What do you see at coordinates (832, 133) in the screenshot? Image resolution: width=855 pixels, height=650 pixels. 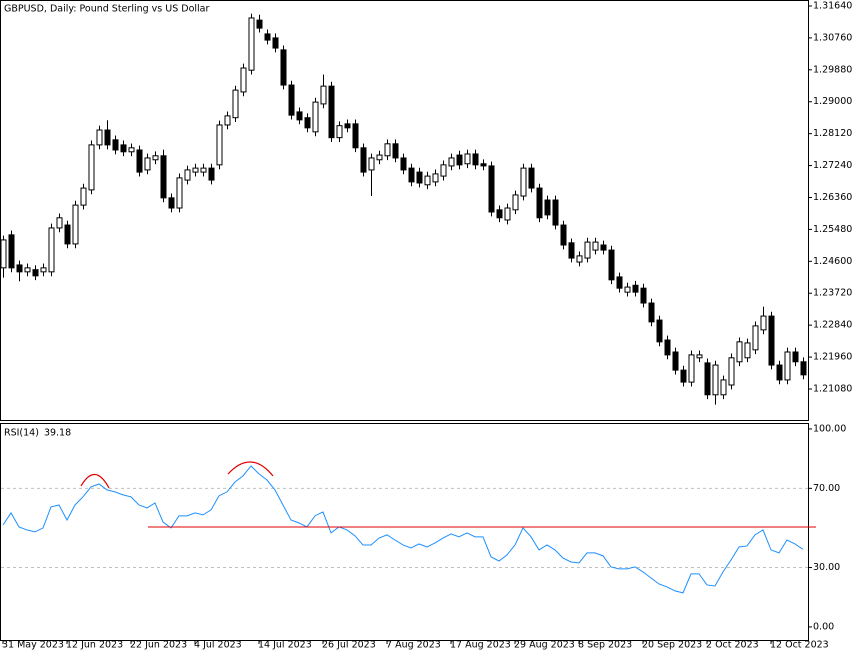 I see `y-tick-label: 1.28120` at bounding box center [832, 133].